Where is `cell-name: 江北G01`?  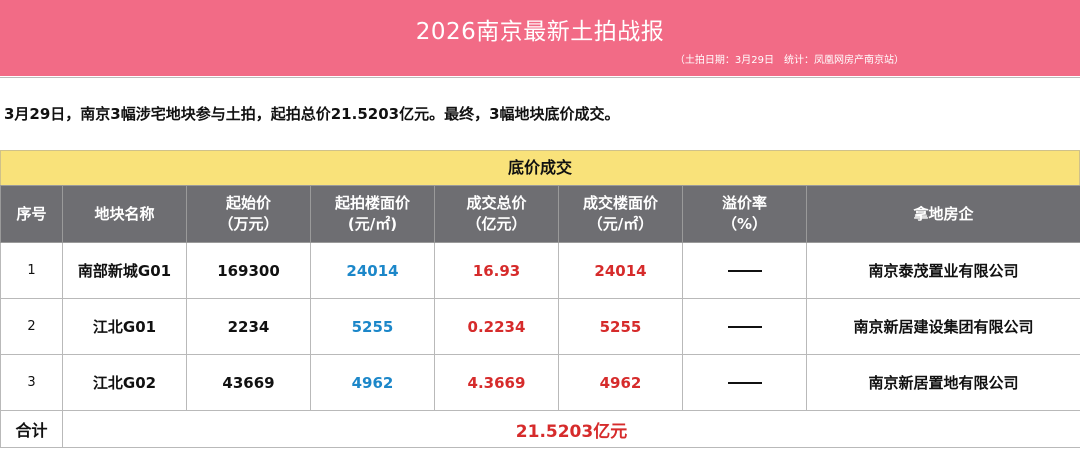
cell-name: 江北G01 is located at coordinates (124, 326).